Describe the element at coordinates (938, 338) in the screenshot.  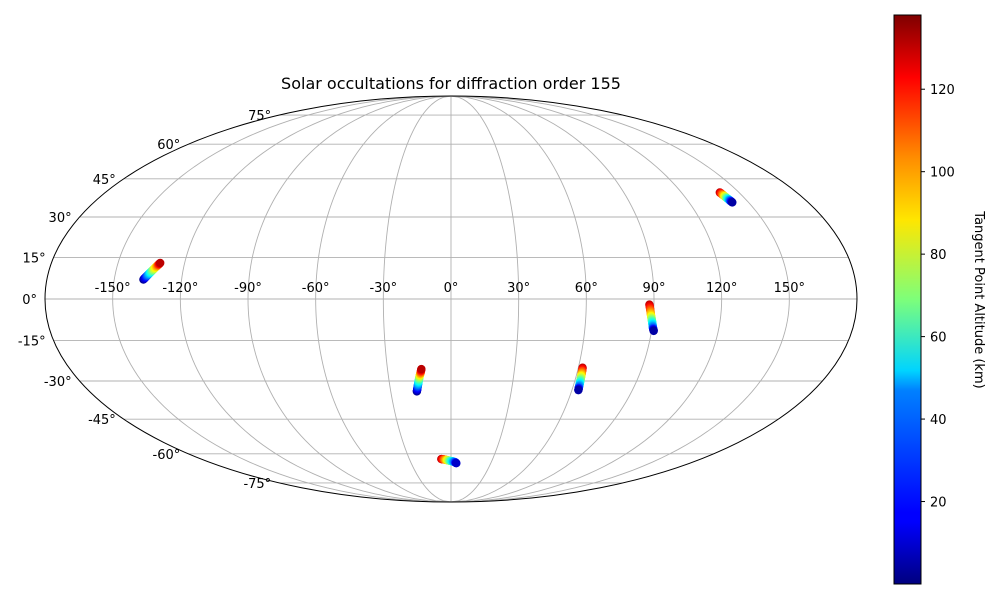
I see `colorbar-tick-label: 60` at that location.